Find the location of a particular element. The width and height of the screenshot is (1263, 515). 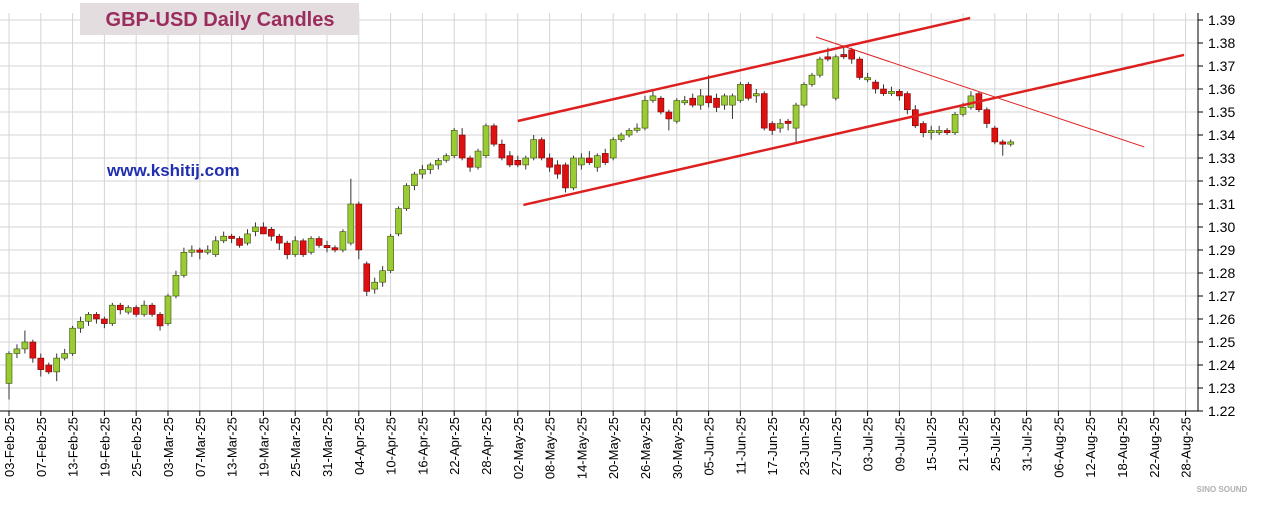

x-tick-label: 08-May-25 is located at coordinates (550, 448).